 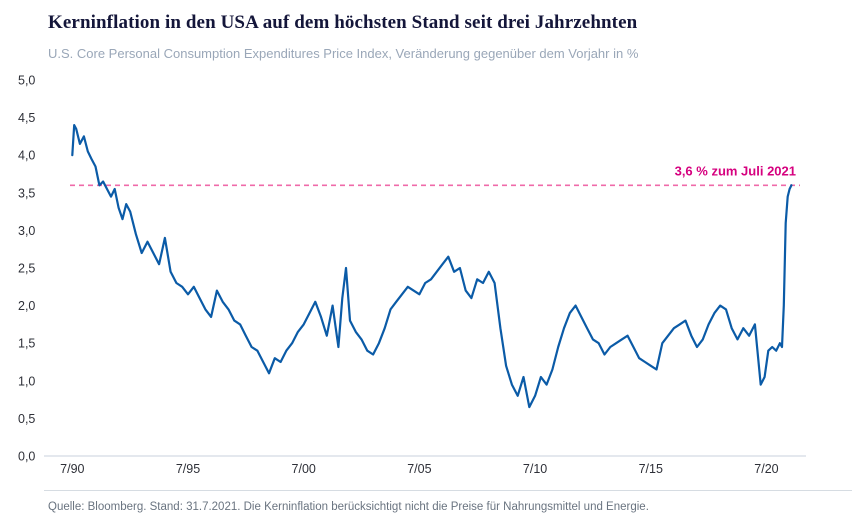 What do you see at coordinates (26, 118) in the screenshot?
I see `y-tick-label: 4,5` at bounding box center [26, 118].